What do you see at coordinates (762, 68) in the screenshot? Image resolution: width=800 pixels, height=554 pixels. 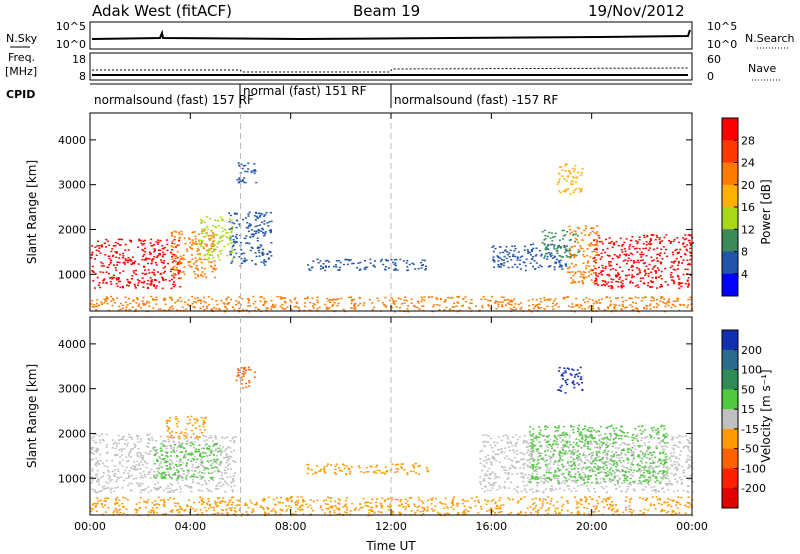 I see `nave-label: Nave` at bounding box center [762, 68].